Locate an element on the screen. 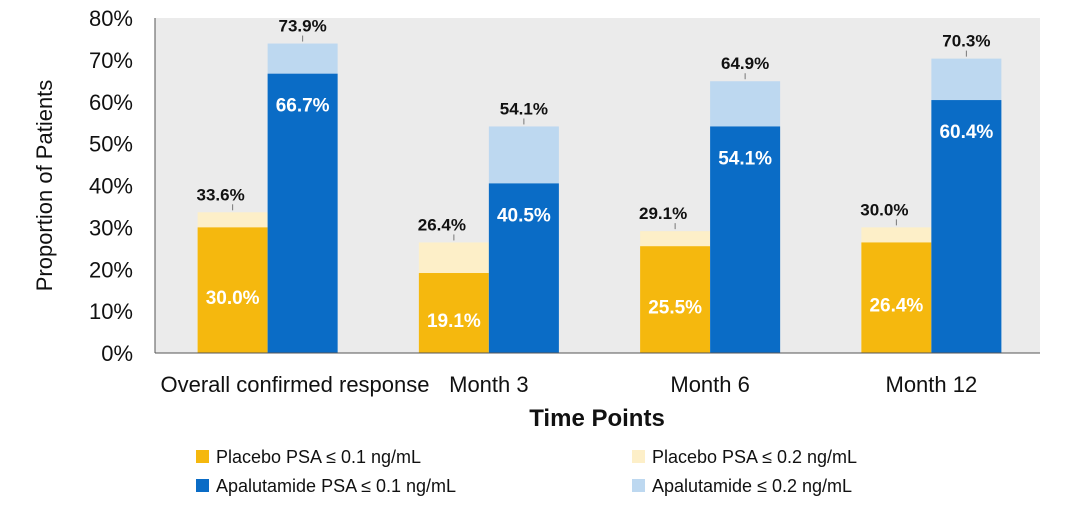 The width and height of the screenshot is (1080, 524). apalutamide-inside-label-1: 40.5% is located at coordinates (524, 215).